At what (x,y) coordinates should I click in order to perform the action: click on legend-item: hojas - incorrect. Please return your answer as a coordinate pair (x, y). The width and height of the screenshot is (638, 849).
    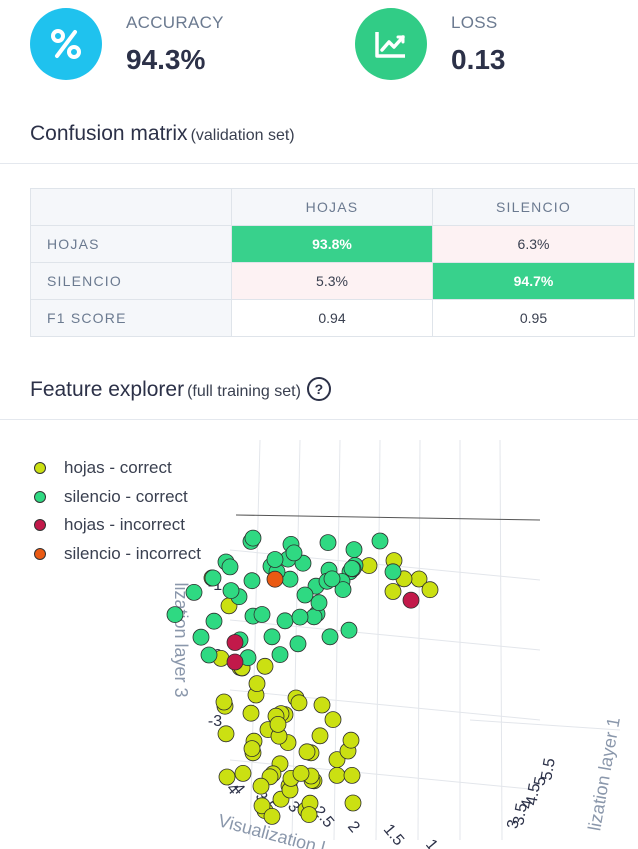
    Looking at the image, I should click on (117, 525).